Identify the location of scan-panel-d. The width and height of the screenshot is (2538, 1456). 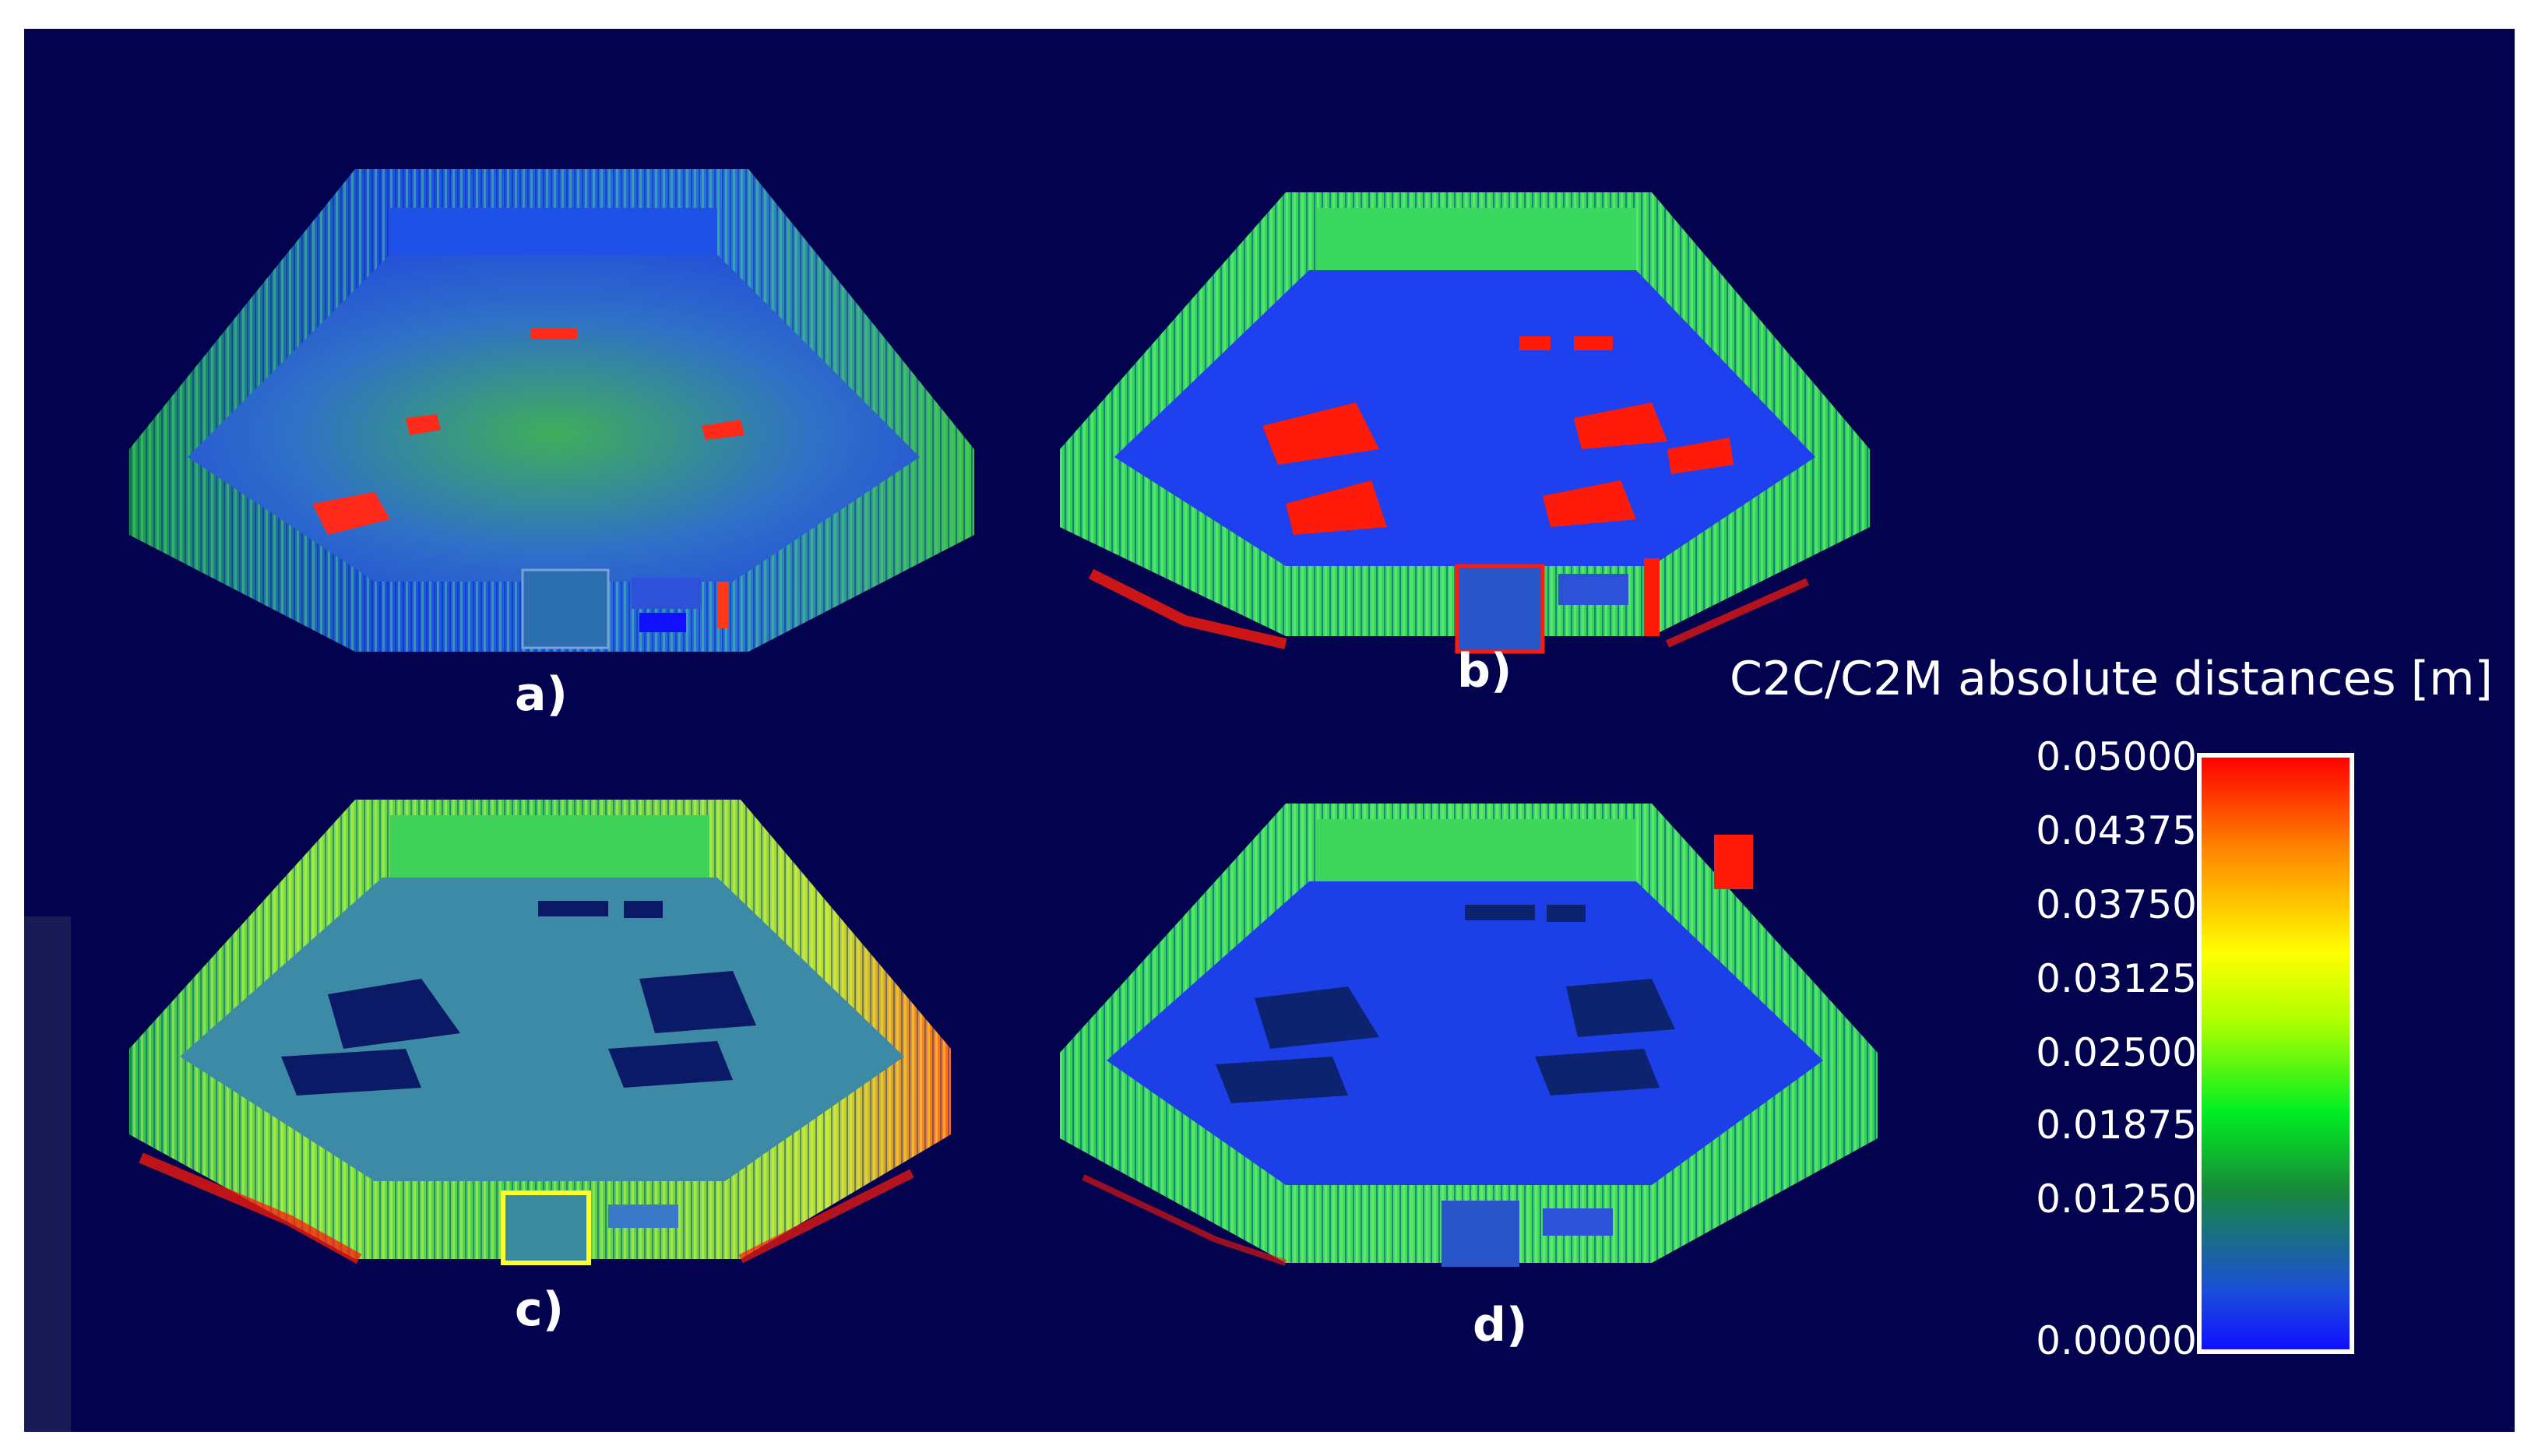
(1469, 1035).